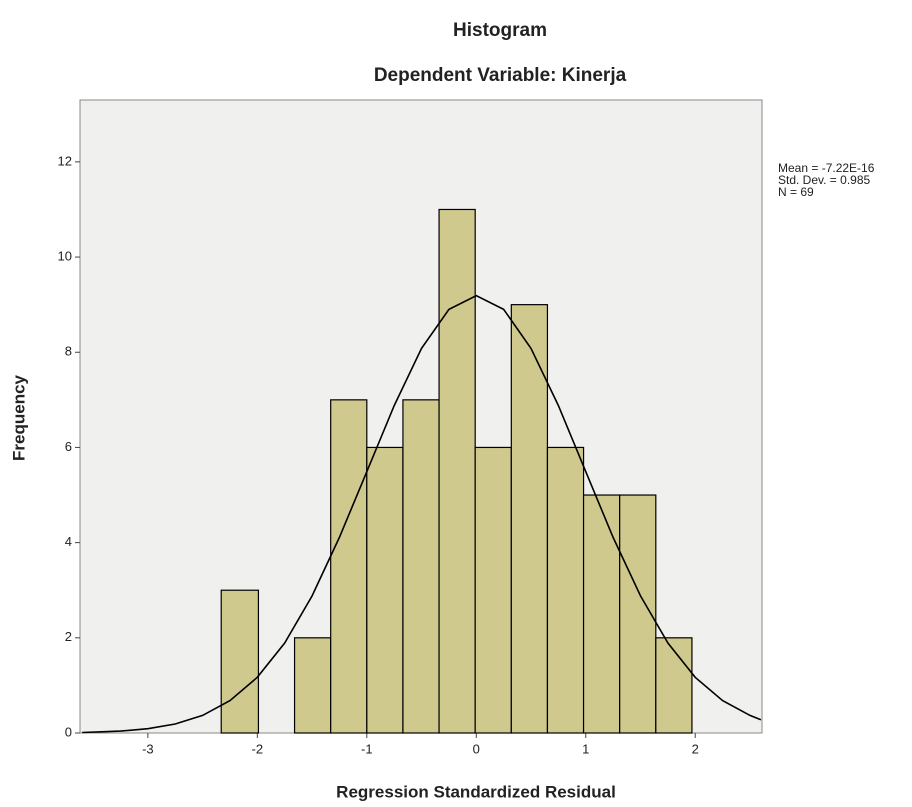  Describe the element at coordinates (65, 160) in the screenshot. I see `y-tick-label: 12` at that location.